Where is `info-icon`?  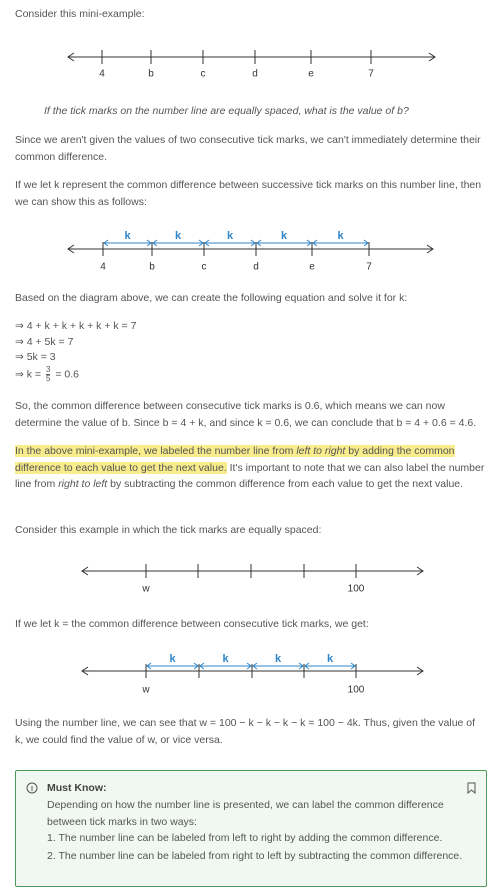
info-icon is located at coordinates (32, 788).